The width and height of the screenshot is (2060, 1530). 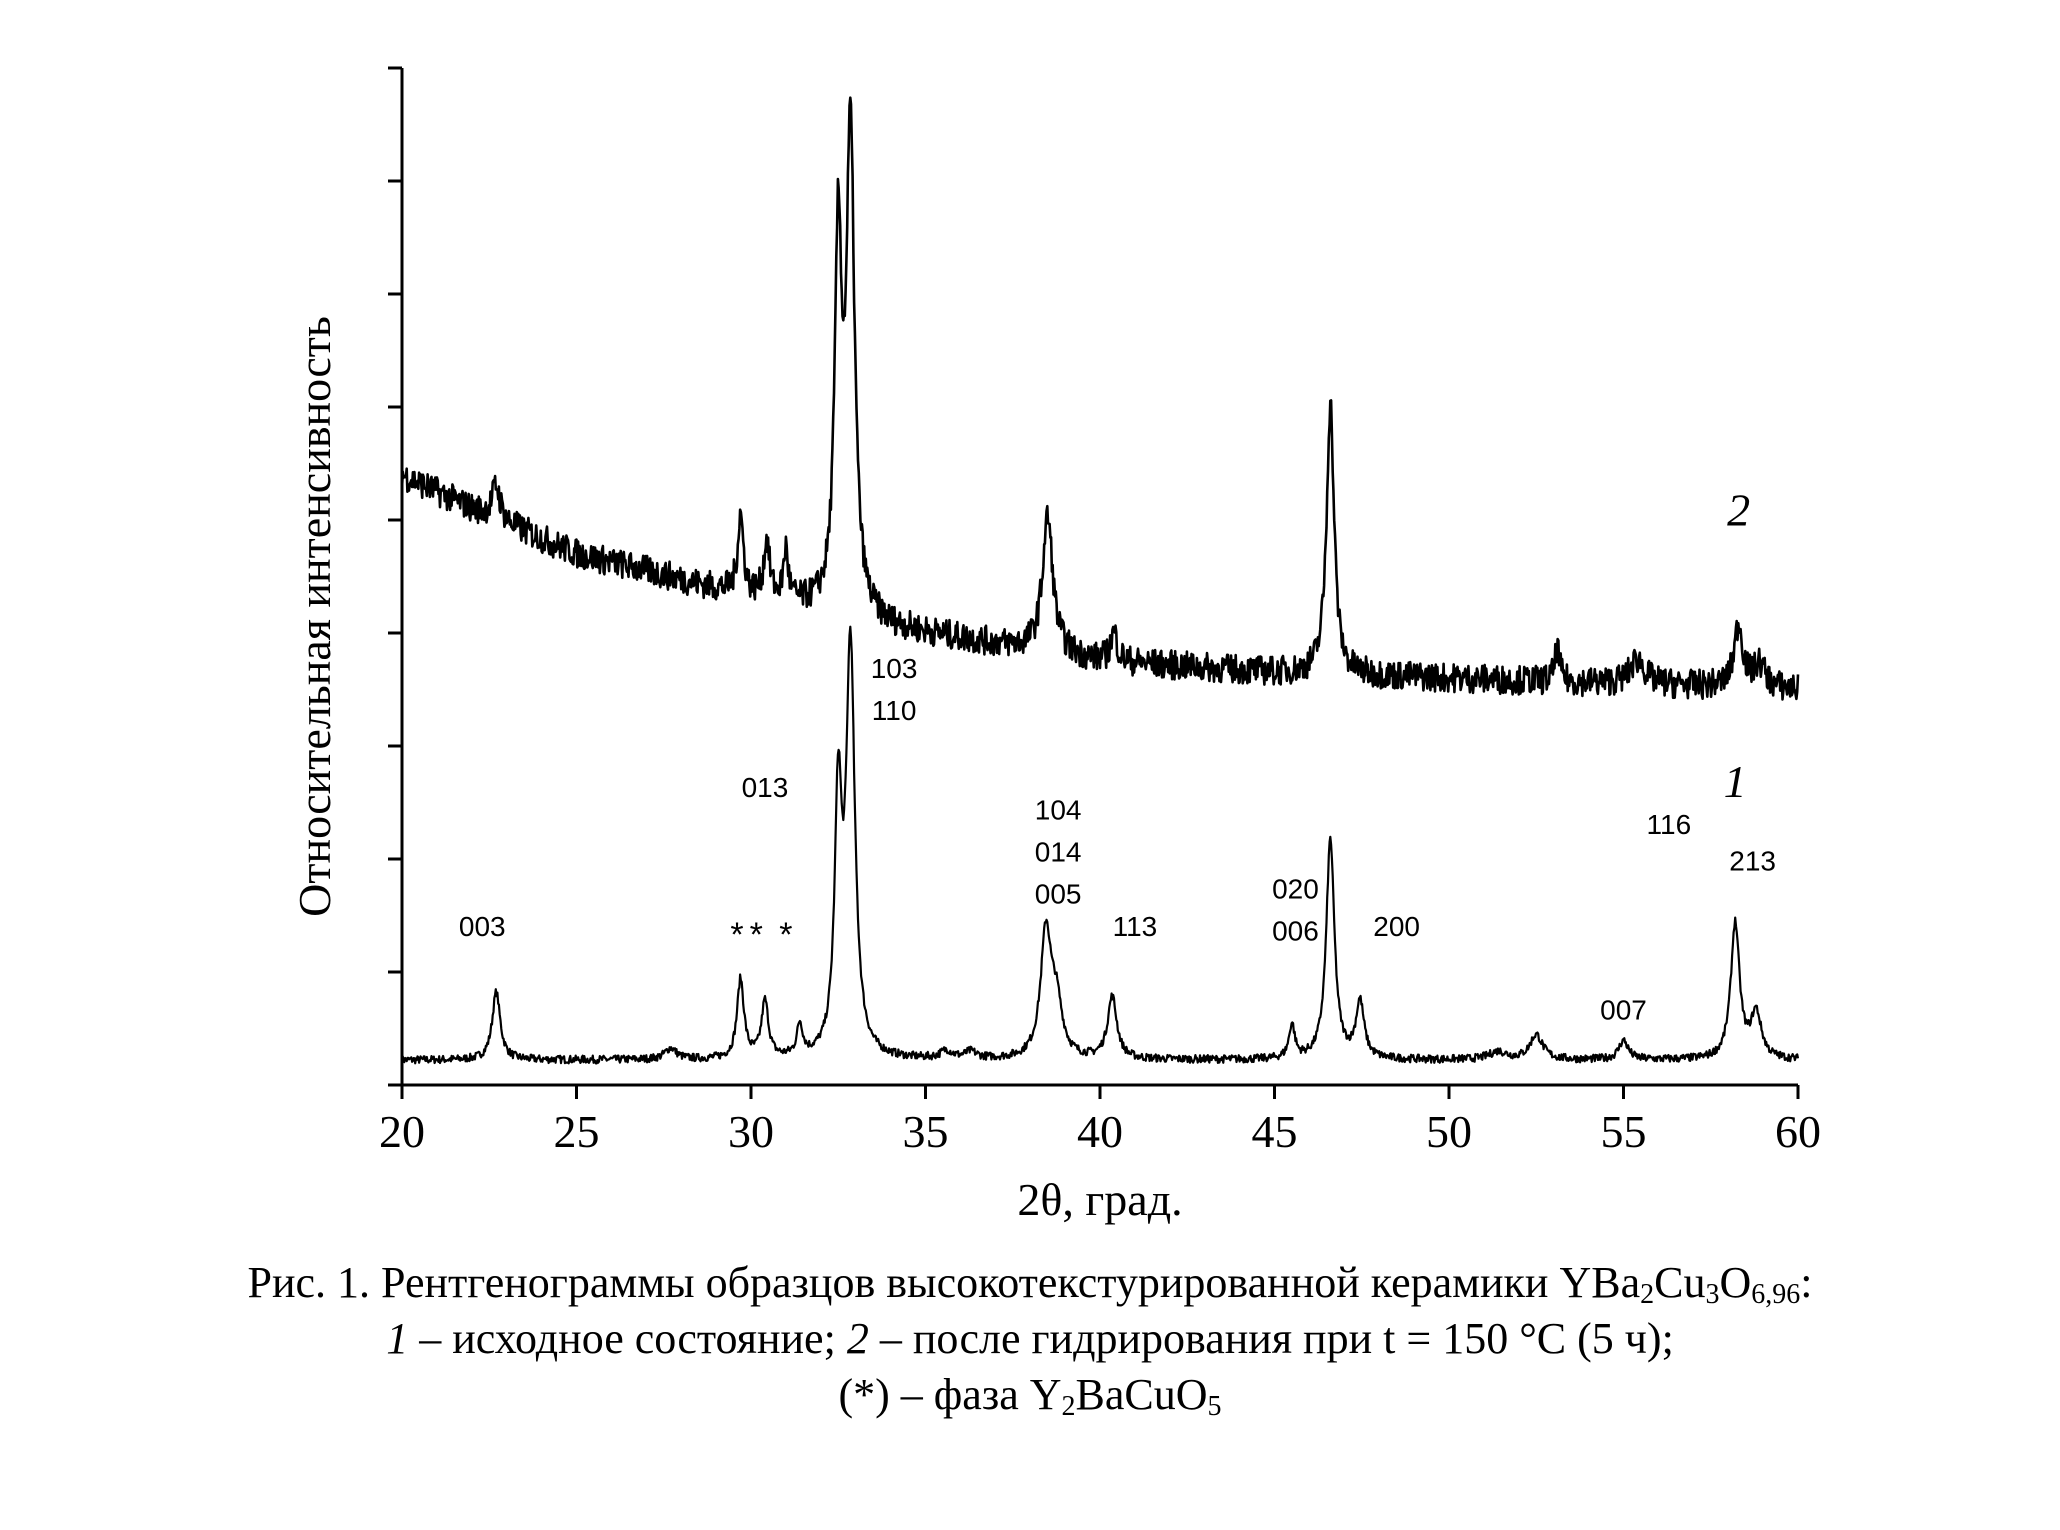 What do you see at coordinates (1058, 893) in the screenshot?
I see `peak-annotation: 005` at bounding box center [1058, 893].